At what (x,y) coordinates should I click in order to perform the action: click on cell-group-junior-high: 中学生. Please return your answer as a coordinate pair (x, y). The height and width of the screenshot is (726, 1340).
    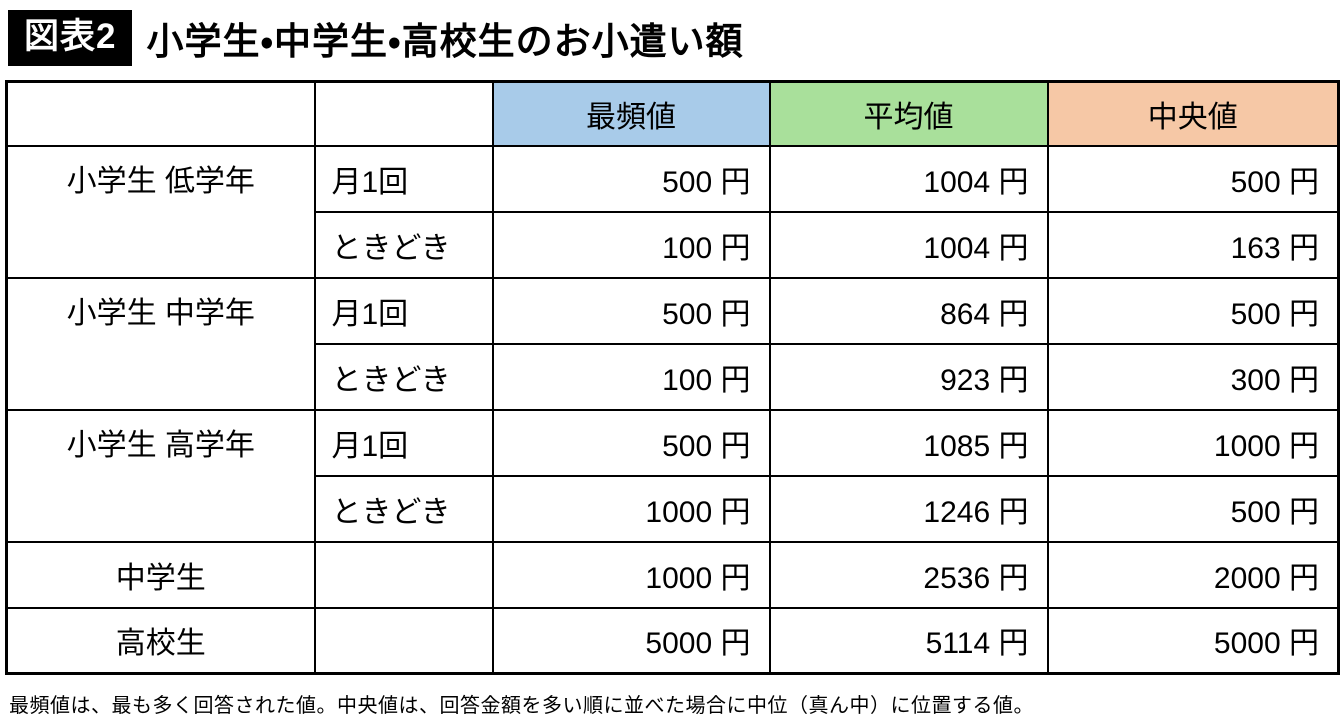
    Looking at the image, I should click on (160, 574).